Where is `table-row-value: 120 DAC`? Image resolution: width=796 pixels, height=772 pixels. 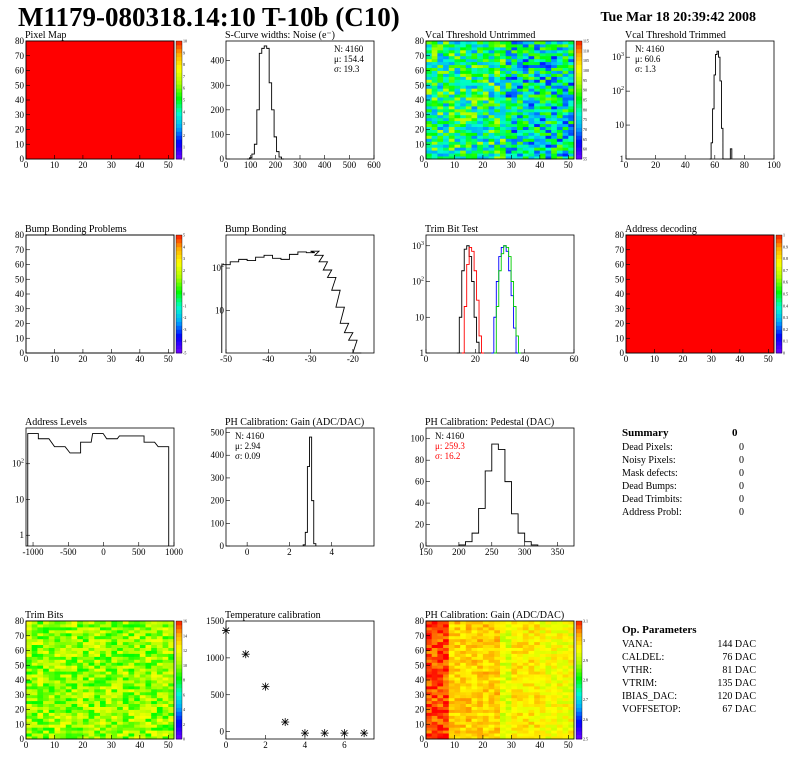
table-row-value: 120 DAC is located at coordinates (736, 696).